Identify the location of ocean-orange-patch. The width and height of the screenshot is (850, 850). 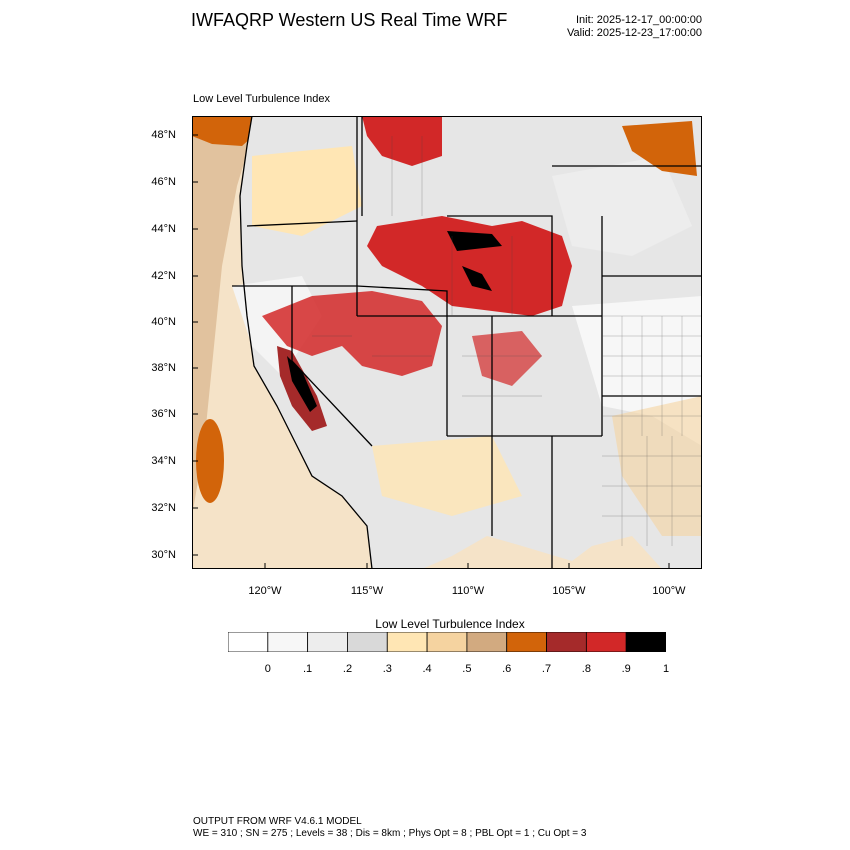
(210, 461).